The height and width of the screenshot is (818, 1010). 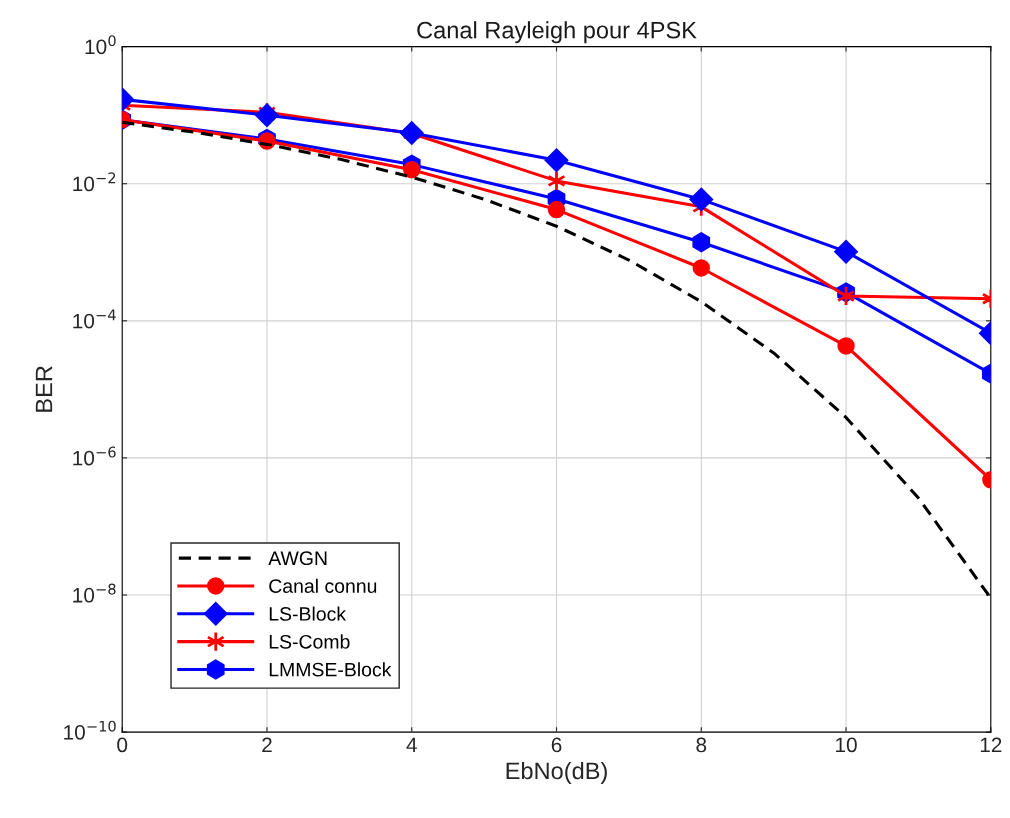 I want to click on legend-label: LMMSE-Block, so click(x=330, y=669).